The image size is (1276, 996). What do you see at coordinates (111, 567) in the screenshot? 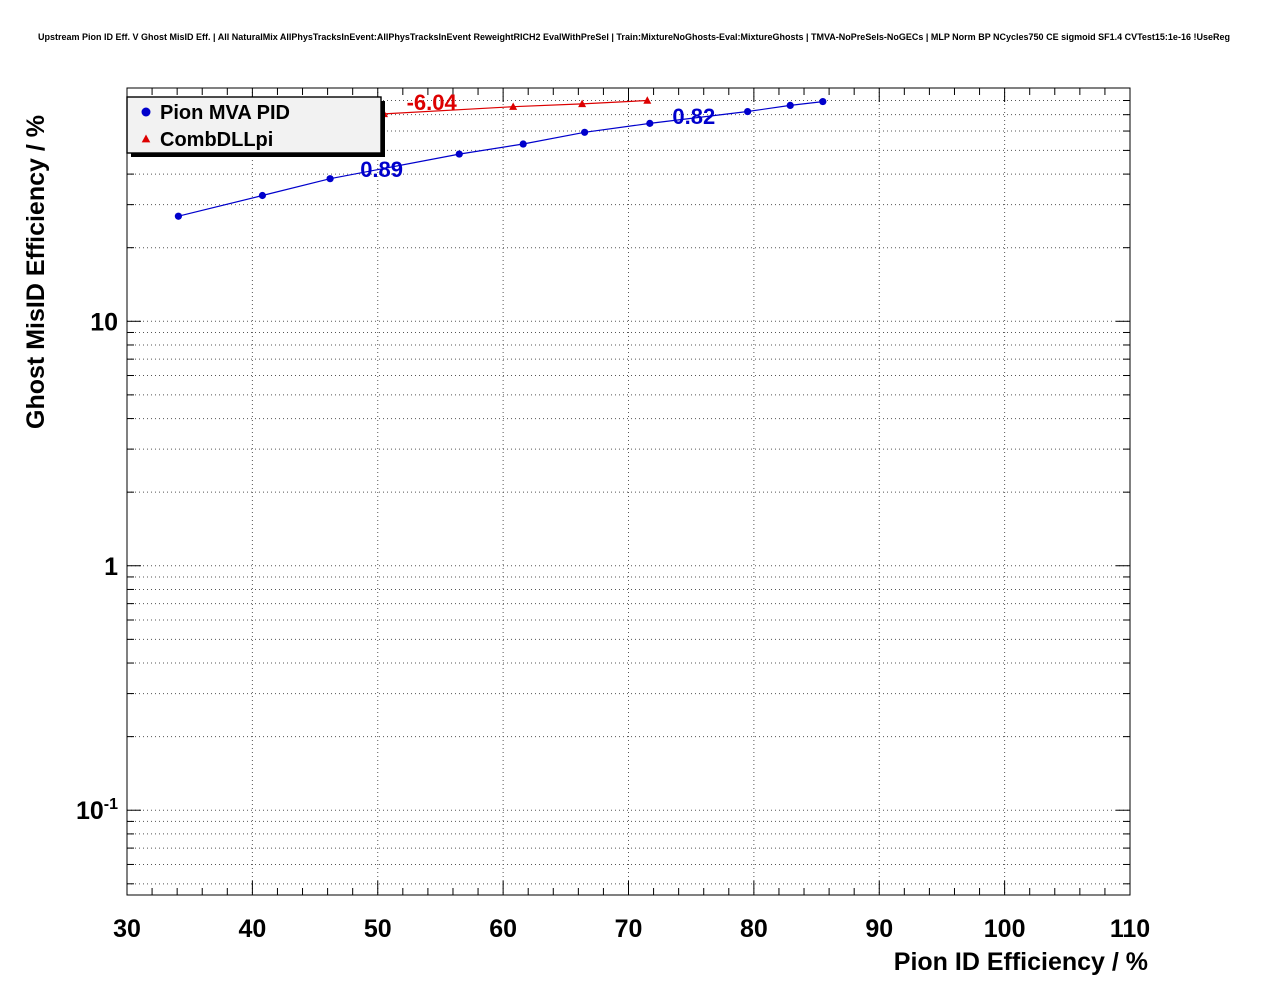
I see `y-tick-label: 1` at bounding box center [111, 567].